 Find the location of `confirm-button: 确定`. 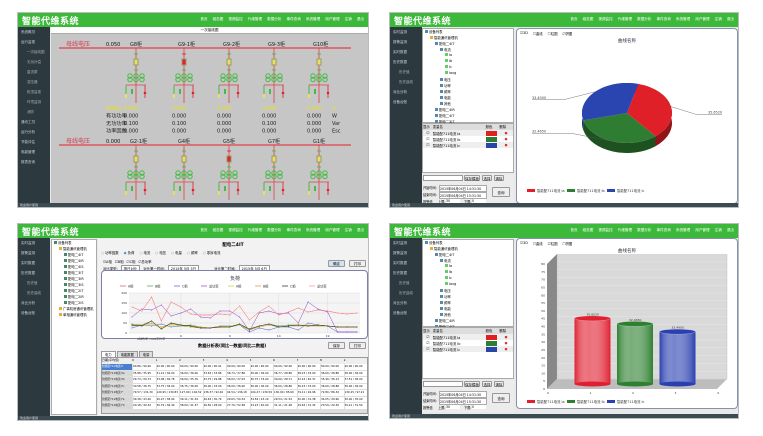

confirm-button: 确定 is located at coordinates (336, 263).